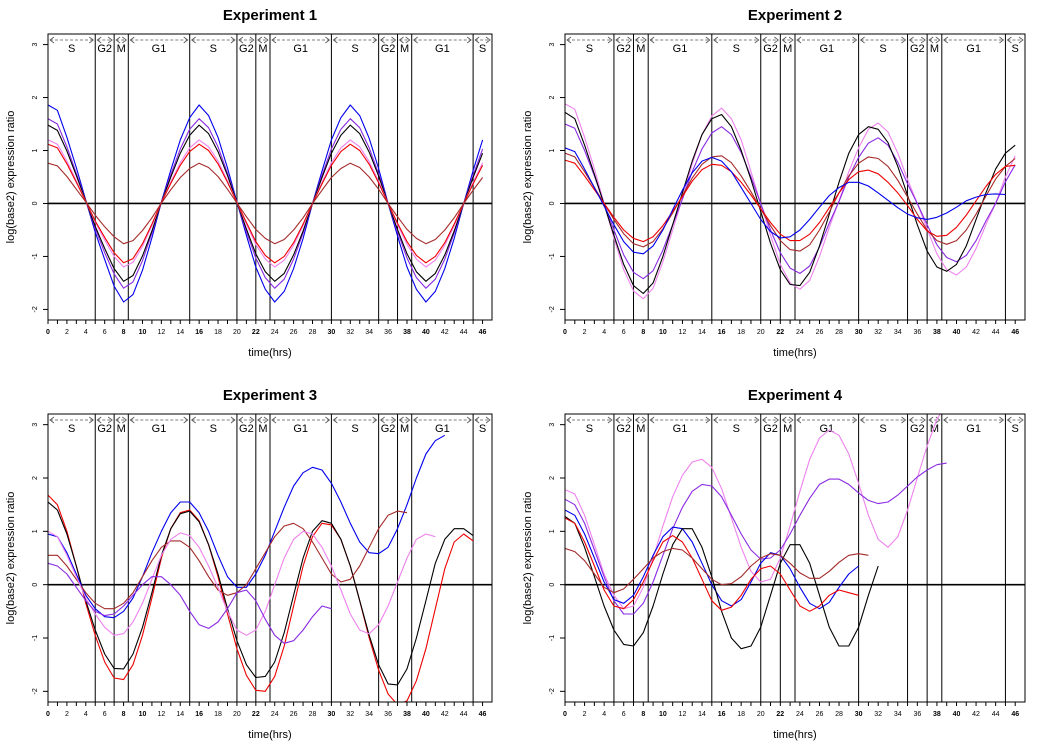 This screenshot has height=747, width=1042. What do you see at coordinates (976, 332) in the screenshot?
I see `x-tick-label: 42` at bounding box center [976, 332].